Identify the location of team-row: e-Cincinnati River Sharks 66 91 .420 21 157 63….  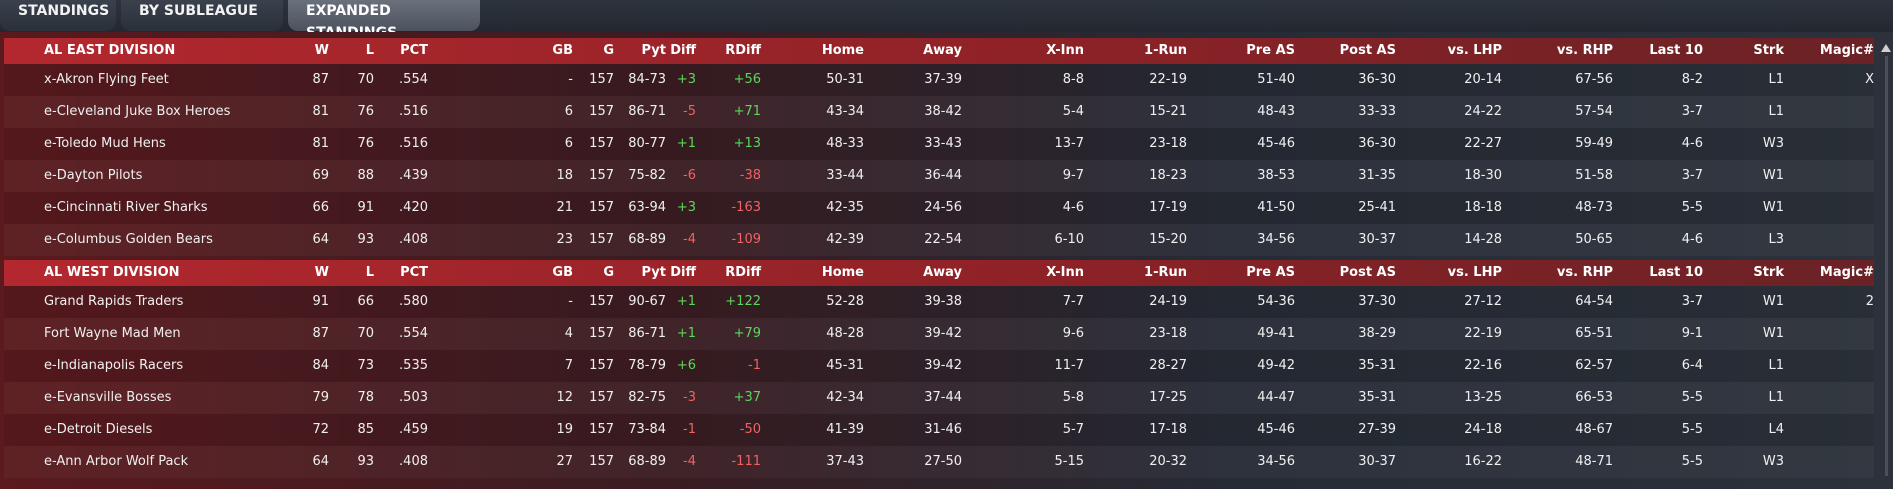
(939, 208).